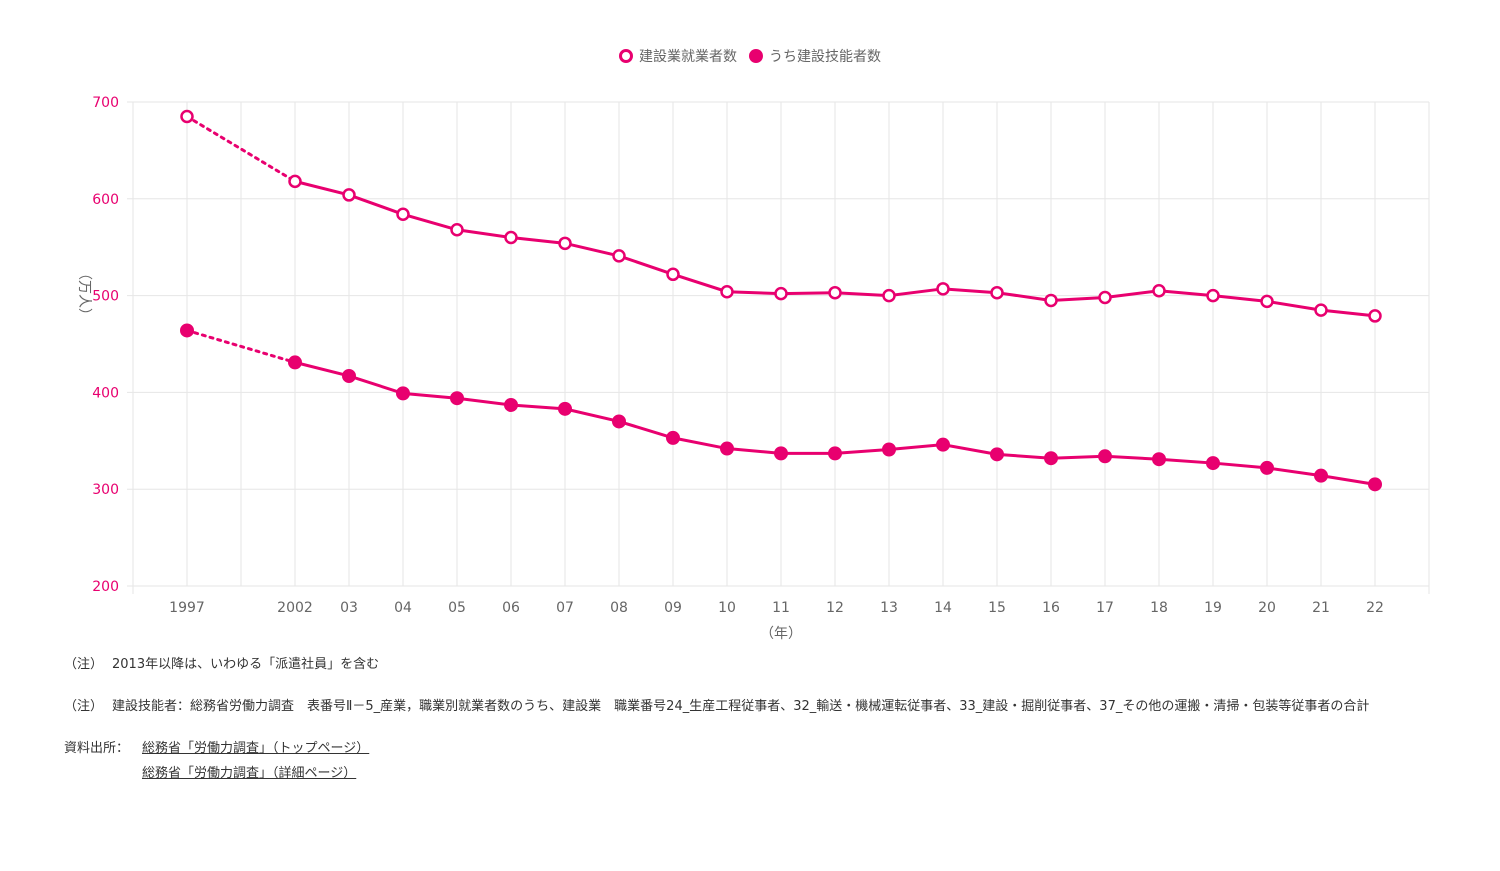 Image resolution: width=1500 pixels, height=871 pixels. Describe the element at coordinates (1321, 608) in the screenshot. I see `x-tick-label: 21` at that location.